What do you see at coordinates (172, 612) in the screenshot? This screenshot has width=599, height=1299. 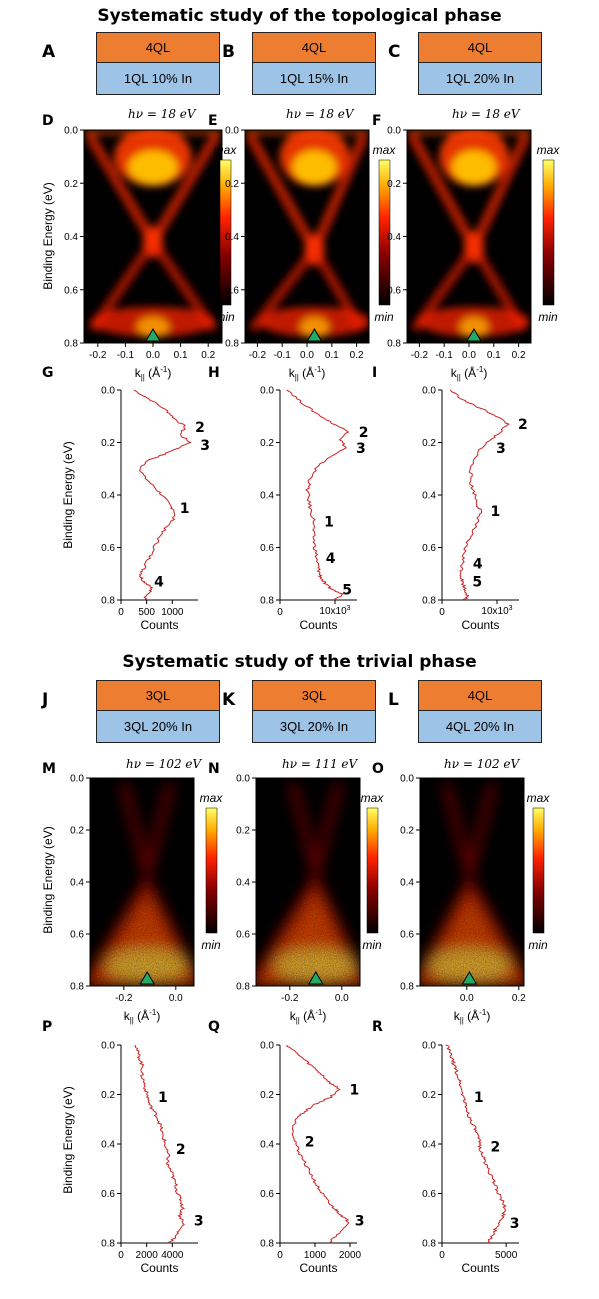 I see `x-tick-label: 1000` at bounding box center [172, 612].